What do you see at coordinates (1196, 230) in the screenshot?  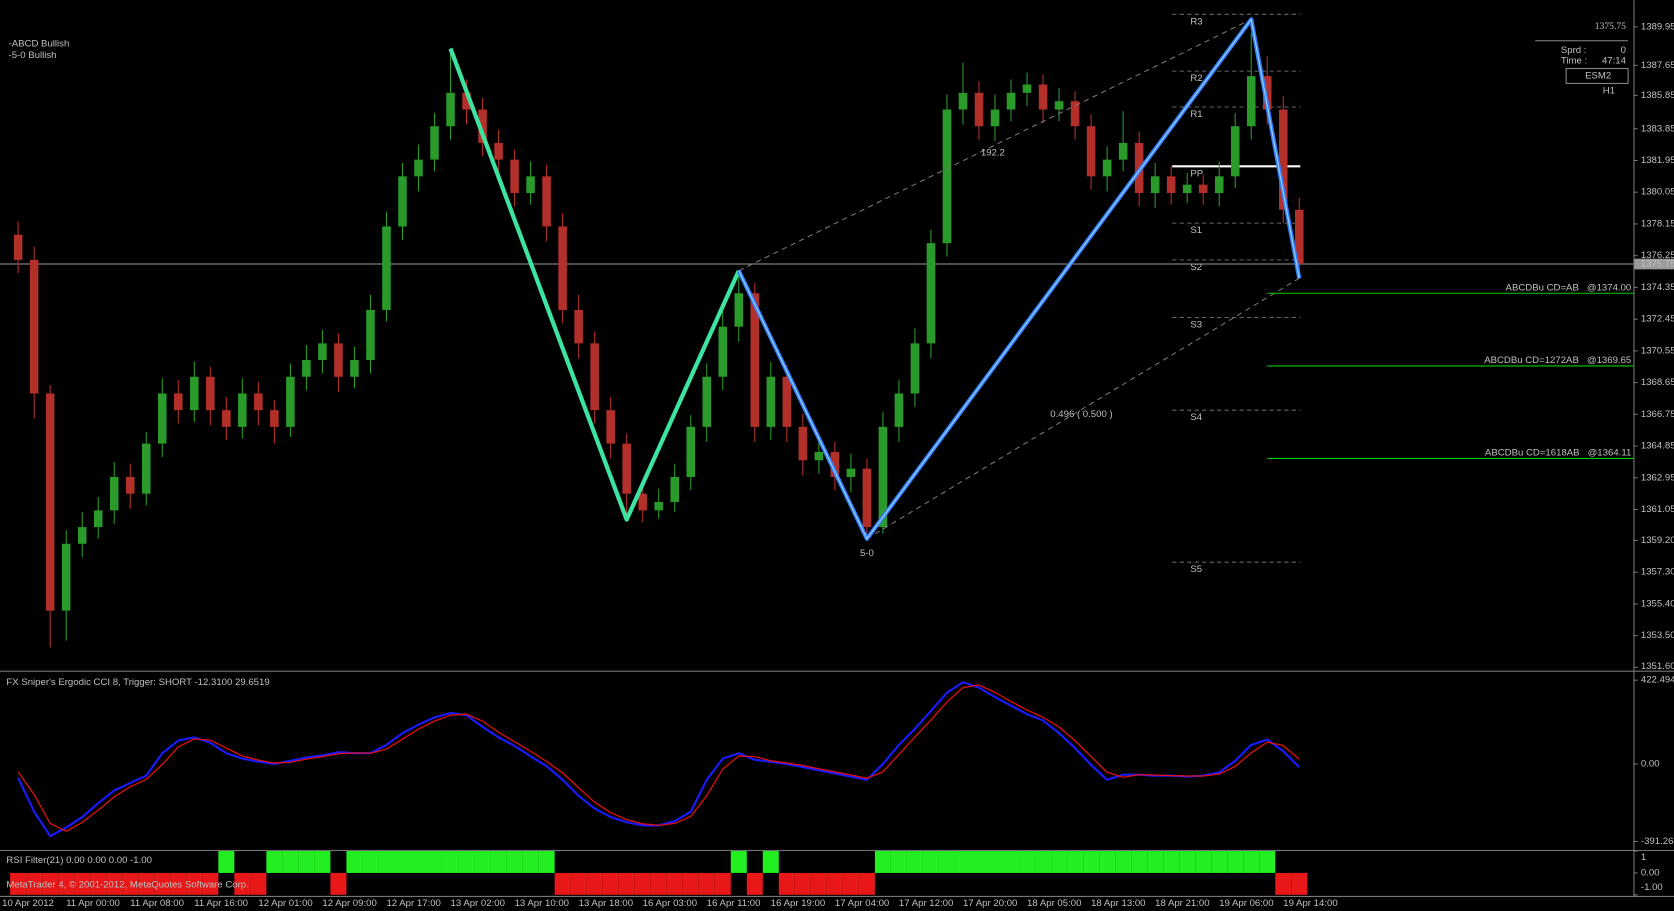 I see `pivot-label: S1` at bounding box center [1196, 230].